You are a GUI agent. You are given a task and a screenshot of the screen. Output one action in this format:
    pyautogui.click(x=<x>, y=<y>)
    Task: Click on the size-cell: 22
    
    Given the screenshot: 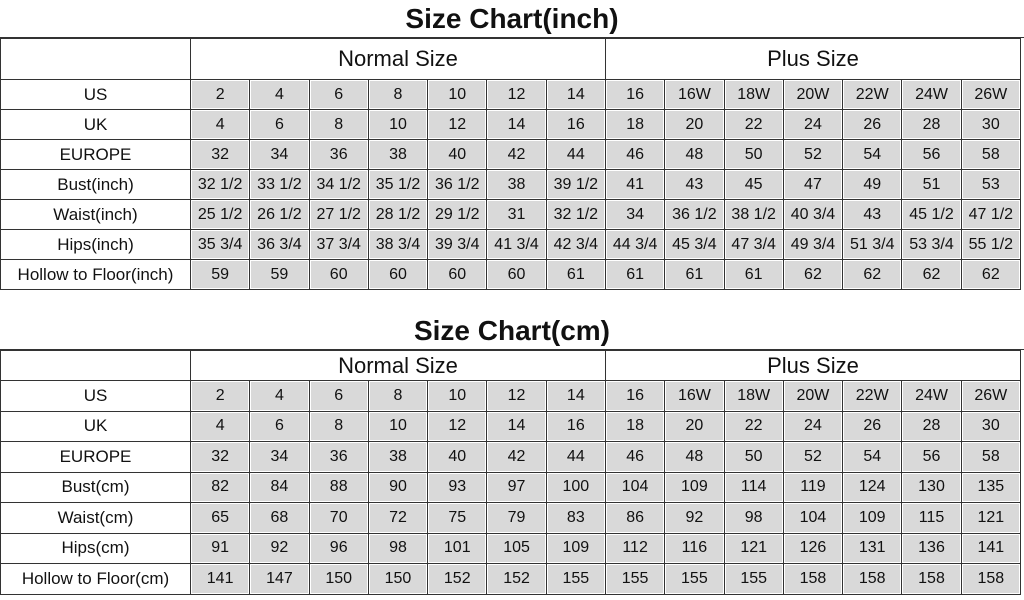 What is the action you would take?
    pyautogui.click(x=753, y=426)
    